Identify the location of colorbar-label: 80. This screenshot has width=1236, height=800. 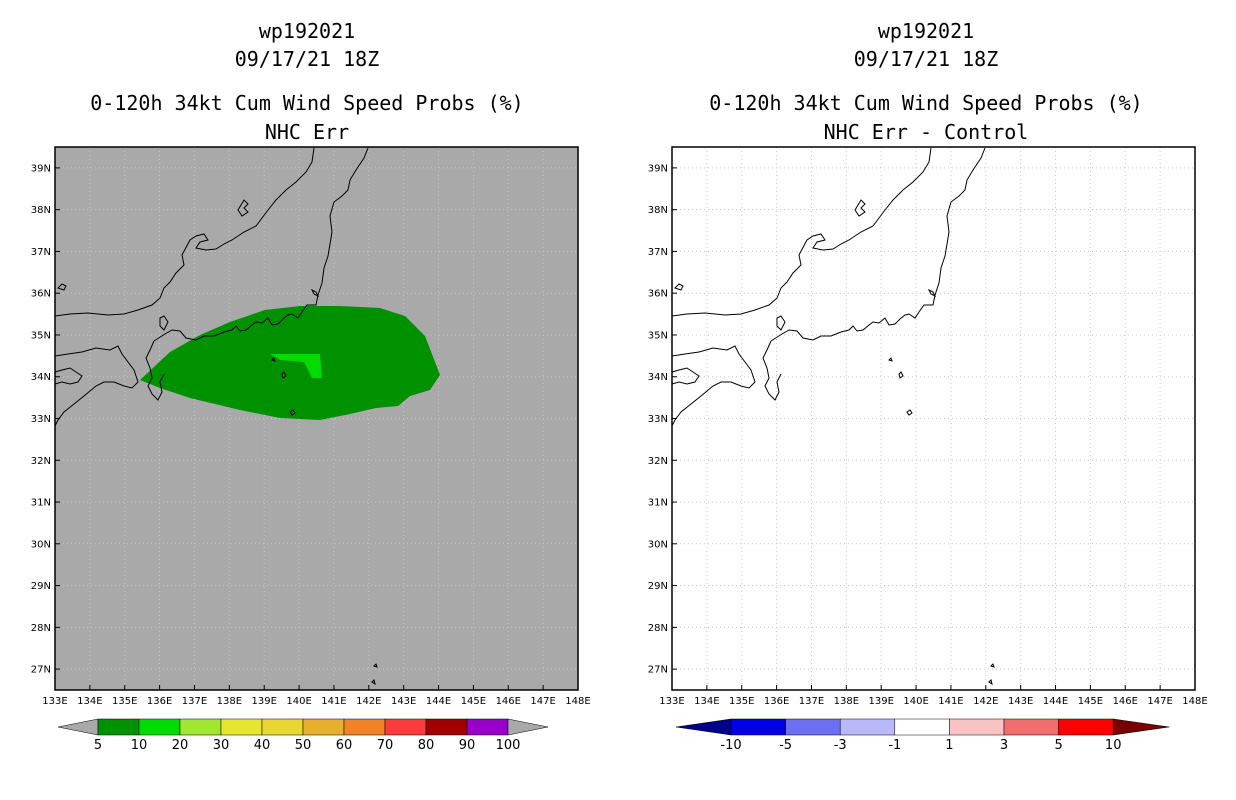
(426, 745).